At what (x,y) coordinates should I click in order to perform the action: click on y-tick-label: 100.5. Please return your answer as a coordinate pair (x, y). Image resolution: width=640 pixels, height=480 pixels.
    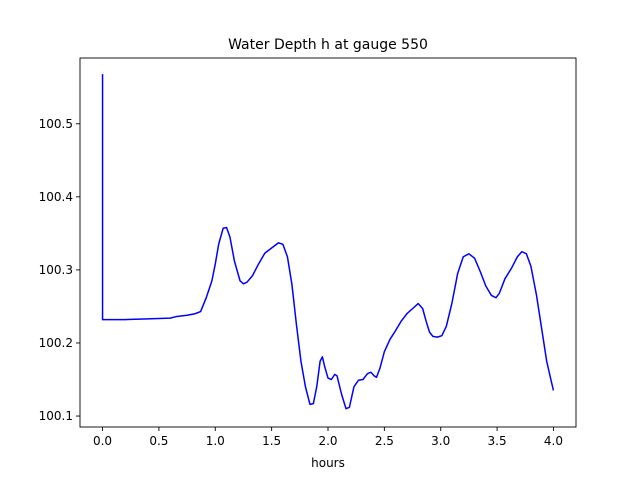
    Looking at the image, I should click on (56, 124).